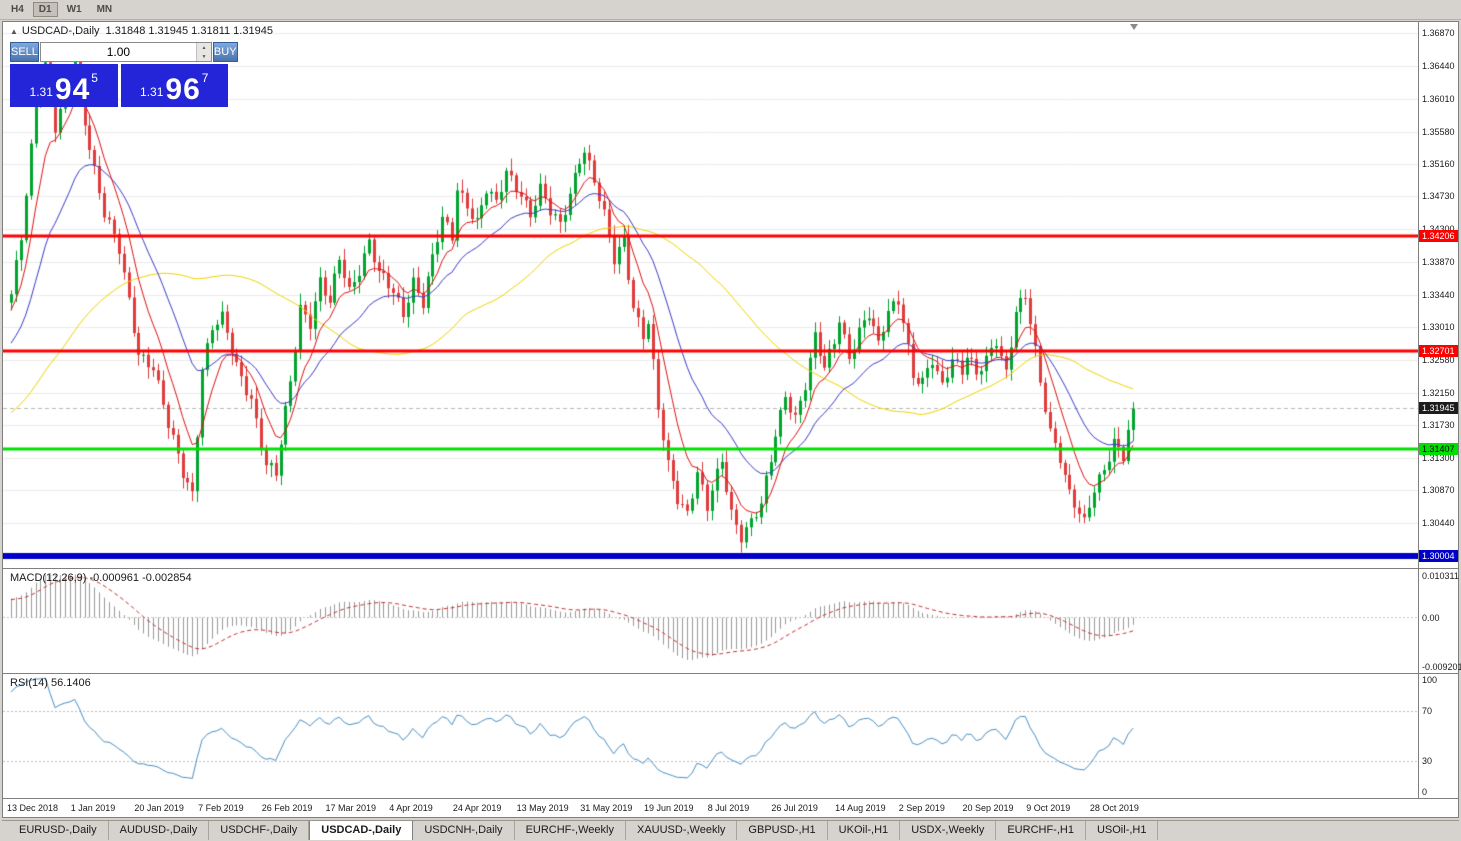 This screenshot has height=841, width=1461. What do you see at coordinates (287, 808) in the screenshot?
I see `time-axis-label: 26 Feb 2019` at bounding box center [287, 808].